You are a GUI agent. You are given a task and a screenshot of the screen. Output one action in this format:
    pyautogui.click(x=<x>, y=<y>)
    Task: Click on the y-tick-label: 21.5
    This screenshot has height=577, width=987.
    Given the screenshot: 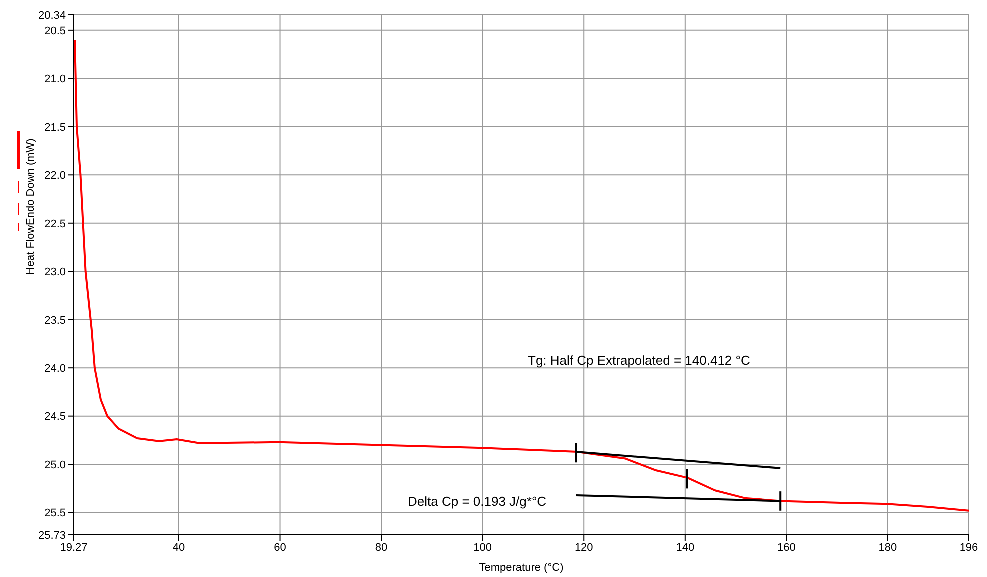 What is the action you would take?
    pyautogui.click(x=55, y=128)
    